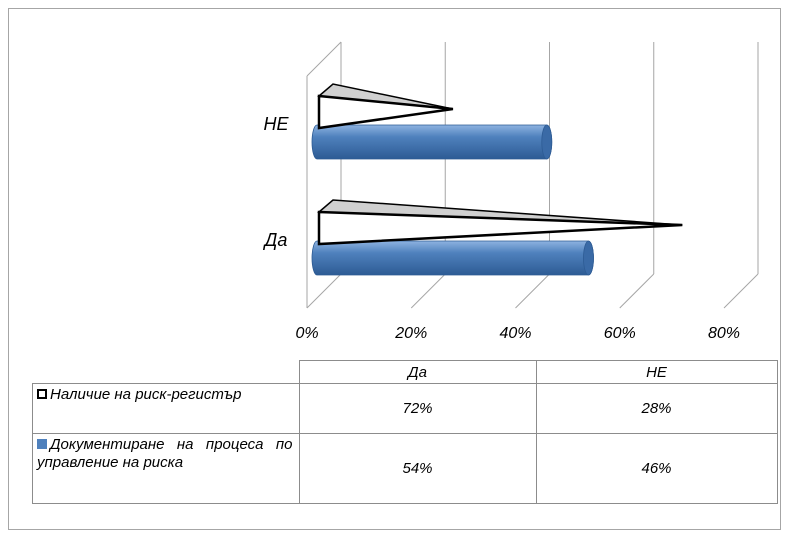  Describe the element at coordinates (724, 333) in the screenshot. I see `x-tick-label: 80%` at that location.